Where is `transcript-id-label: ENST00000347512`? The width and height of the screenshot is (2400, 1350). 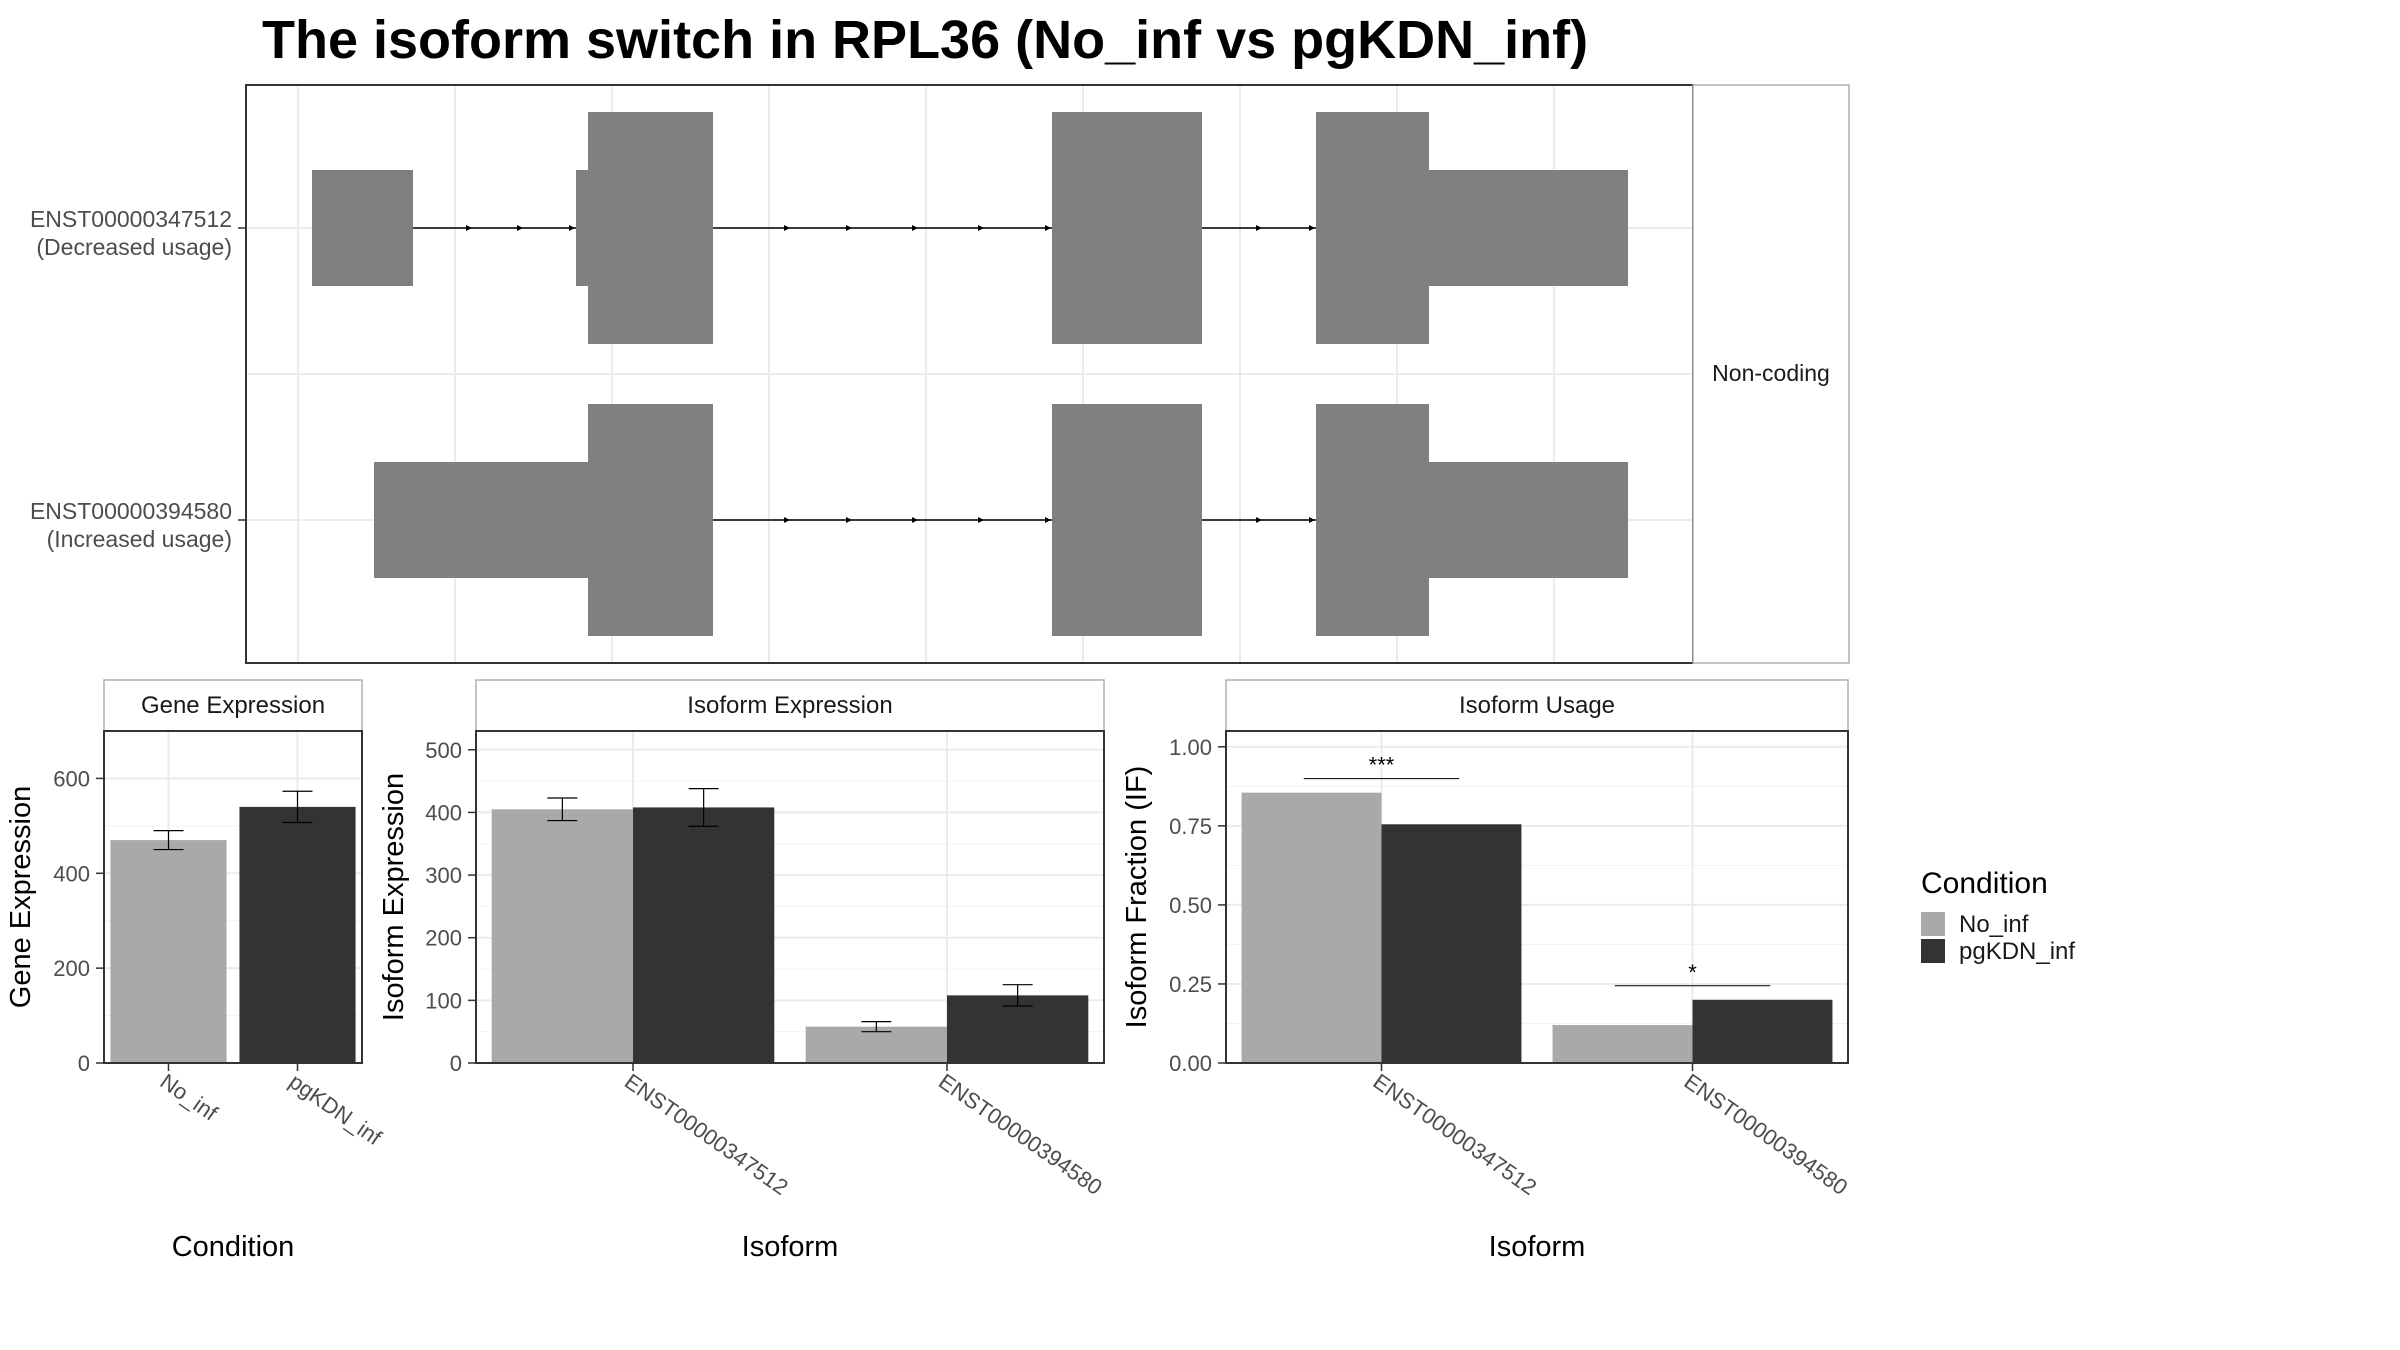
transcript-id-label: ENST00000347512 is located at coordinates (131, 219).